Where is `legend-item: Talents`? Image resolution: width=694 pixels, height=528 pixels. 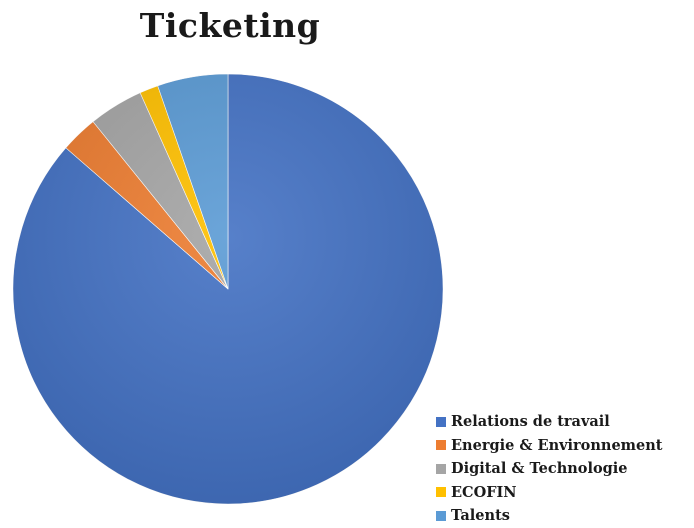
legend-item: Talents is located at coordinates (565, 516).